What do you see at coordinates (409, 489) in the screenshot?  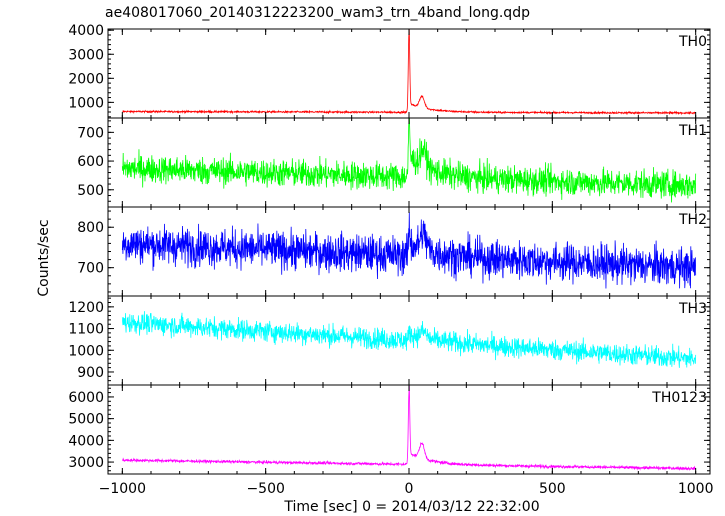 I see `x-tick-label: 0` at bounding box center [409, 489].